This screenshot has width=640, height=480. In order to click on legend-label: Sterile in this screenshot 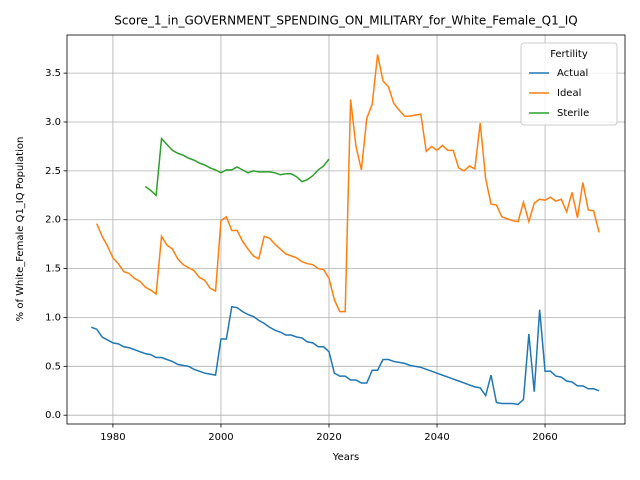, I will do `click(573, 113)`.